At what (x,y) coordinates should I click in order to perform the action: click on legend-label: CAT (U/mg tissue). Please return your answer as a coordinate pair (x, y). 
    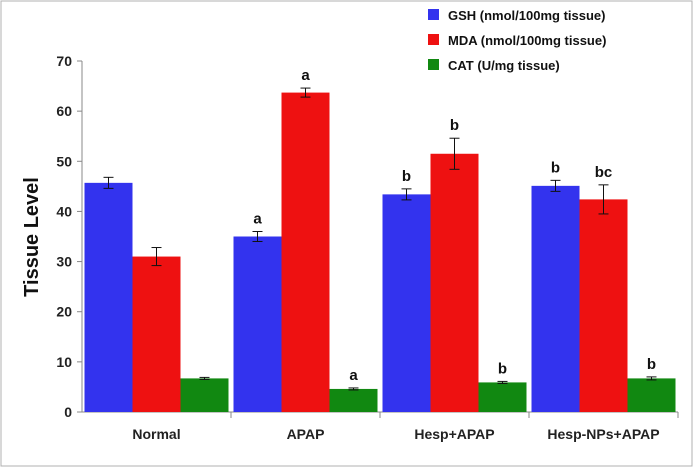
    Looking at the image, I should click on (504, 65).